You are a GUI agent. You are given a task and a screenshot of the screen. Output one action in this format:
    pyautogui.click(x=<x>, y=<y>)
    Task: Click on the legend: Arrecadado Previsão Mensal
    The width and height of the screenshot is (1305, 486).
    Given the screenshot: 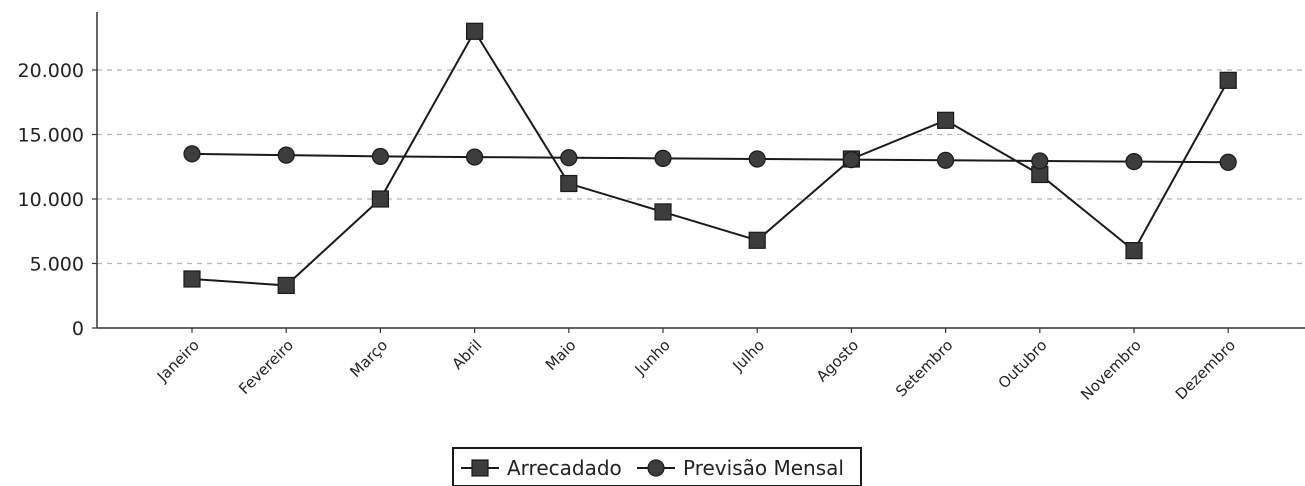 What is the action you would take?
    pyautogui.click(x=657, y=466)
    